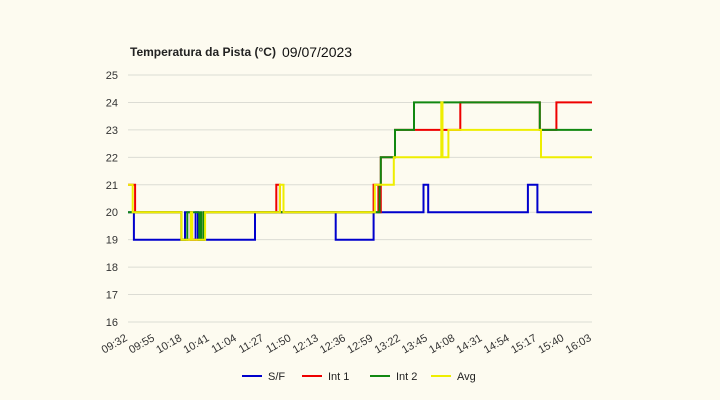  What do you see at coordinates (406, 377) in the screenshot?
I see `legend-label: Int 2` at bounding box center [406, 377].